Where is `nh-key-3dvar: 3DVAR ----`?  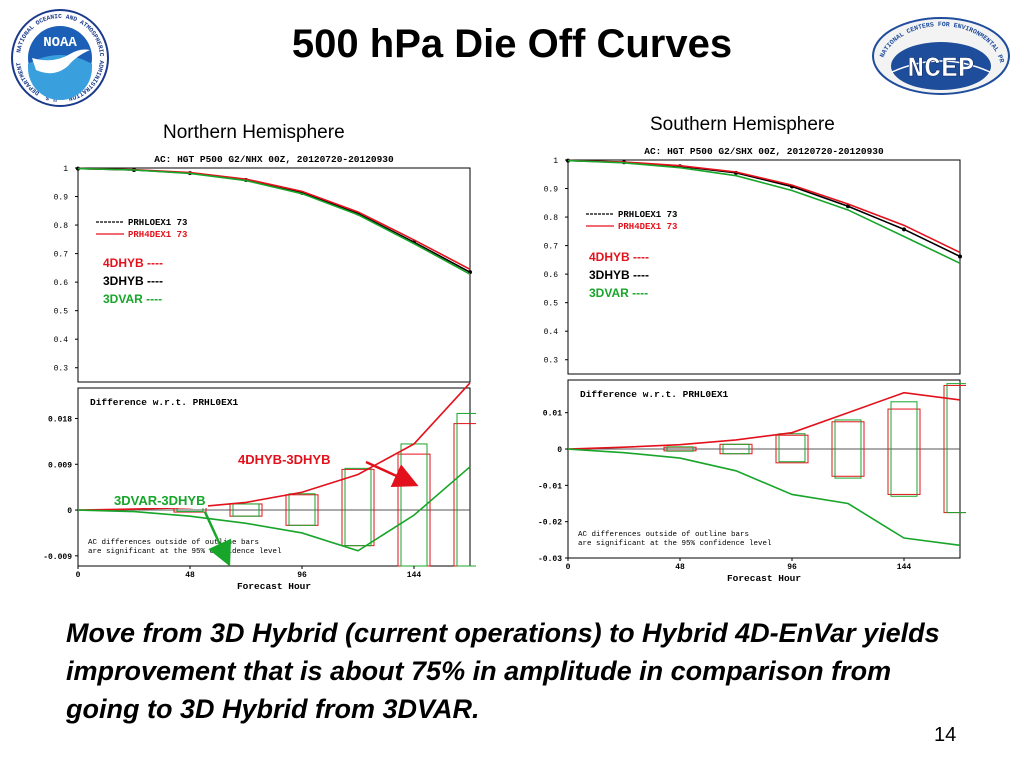 nh-key-3dvar: 3DVAR ---- is located at coordinates (133, 299).